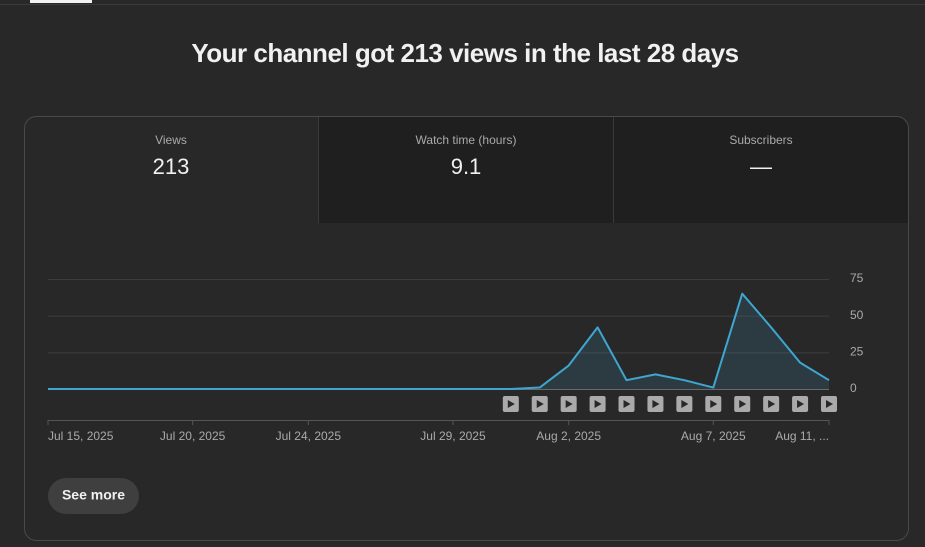  What do you see at coordinates (853, 388) in the screenshot?
I see `y-tick-label: 0` at bounding box center [853, 388].